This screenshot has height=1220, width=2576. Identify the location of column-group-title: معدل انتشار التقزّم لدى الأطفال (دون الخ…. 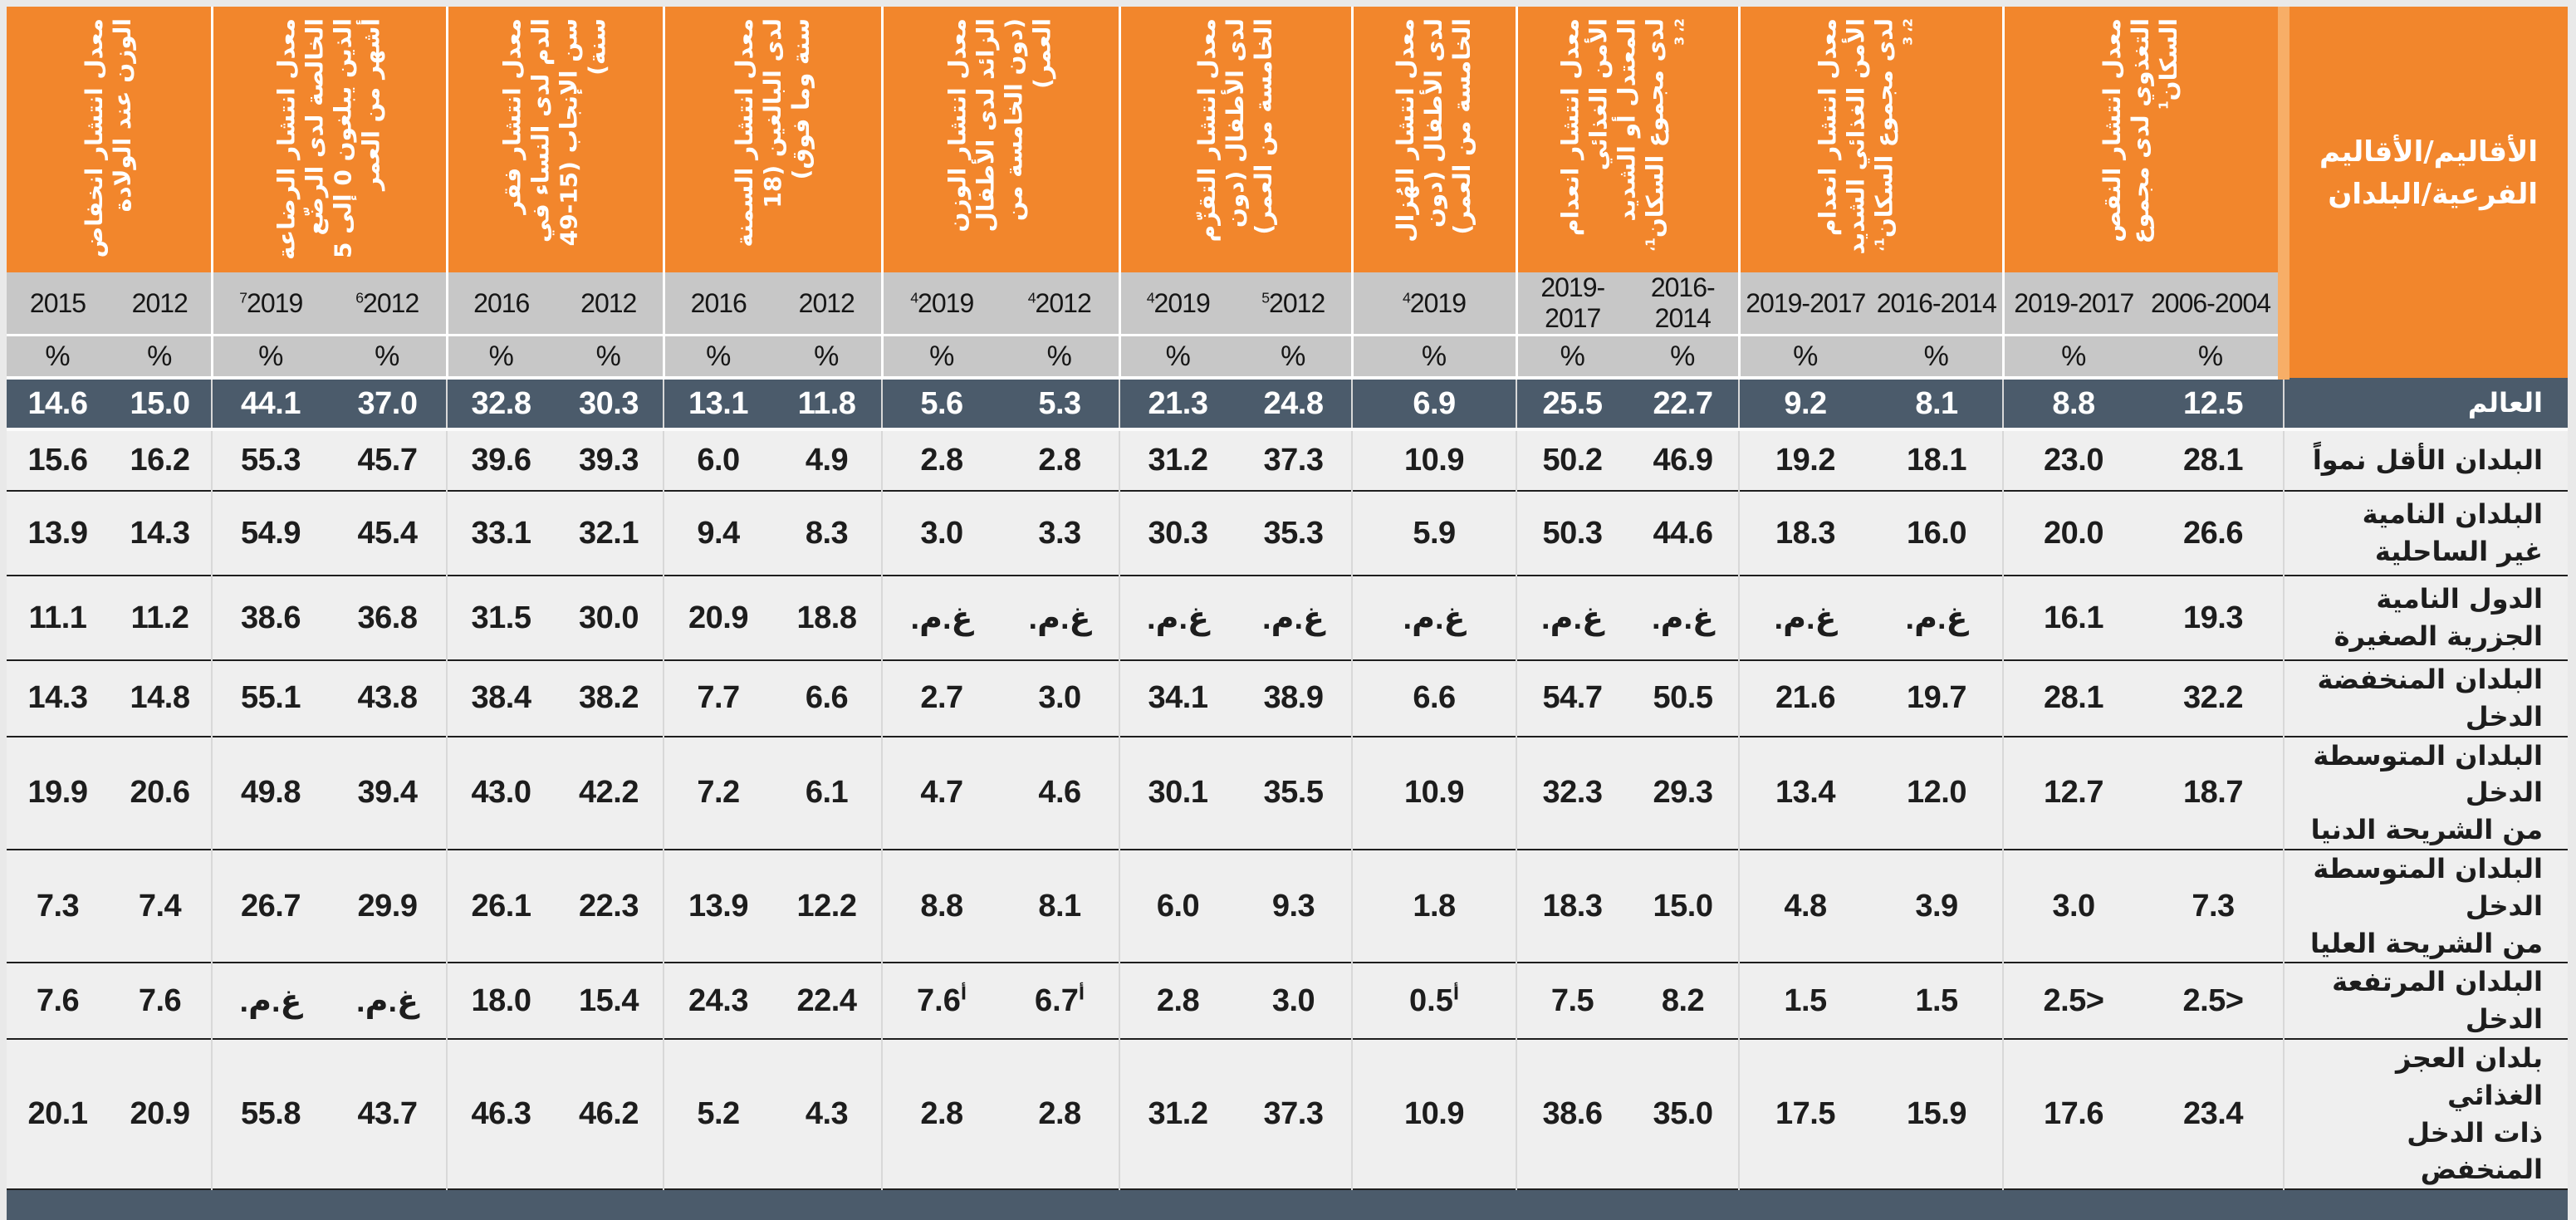
(1236, 130).